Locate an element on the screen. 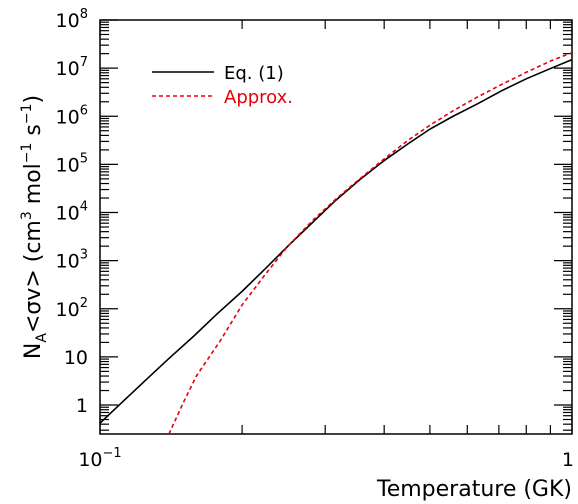 The width and height of the screenshot is (578, 504). x-tick-label: 1 is located at coordinates (568, 460).